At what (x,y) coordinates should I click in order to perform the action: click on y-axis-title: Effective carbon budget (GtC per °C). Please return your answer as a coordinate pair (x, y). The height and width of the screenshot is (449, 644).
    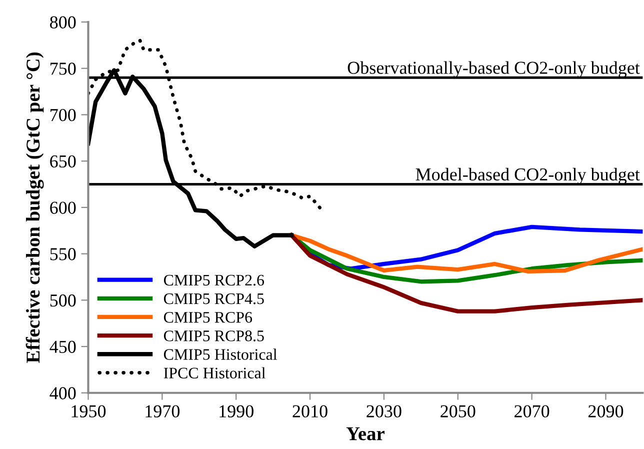
    Looking at the image, I should click on (35, 207).